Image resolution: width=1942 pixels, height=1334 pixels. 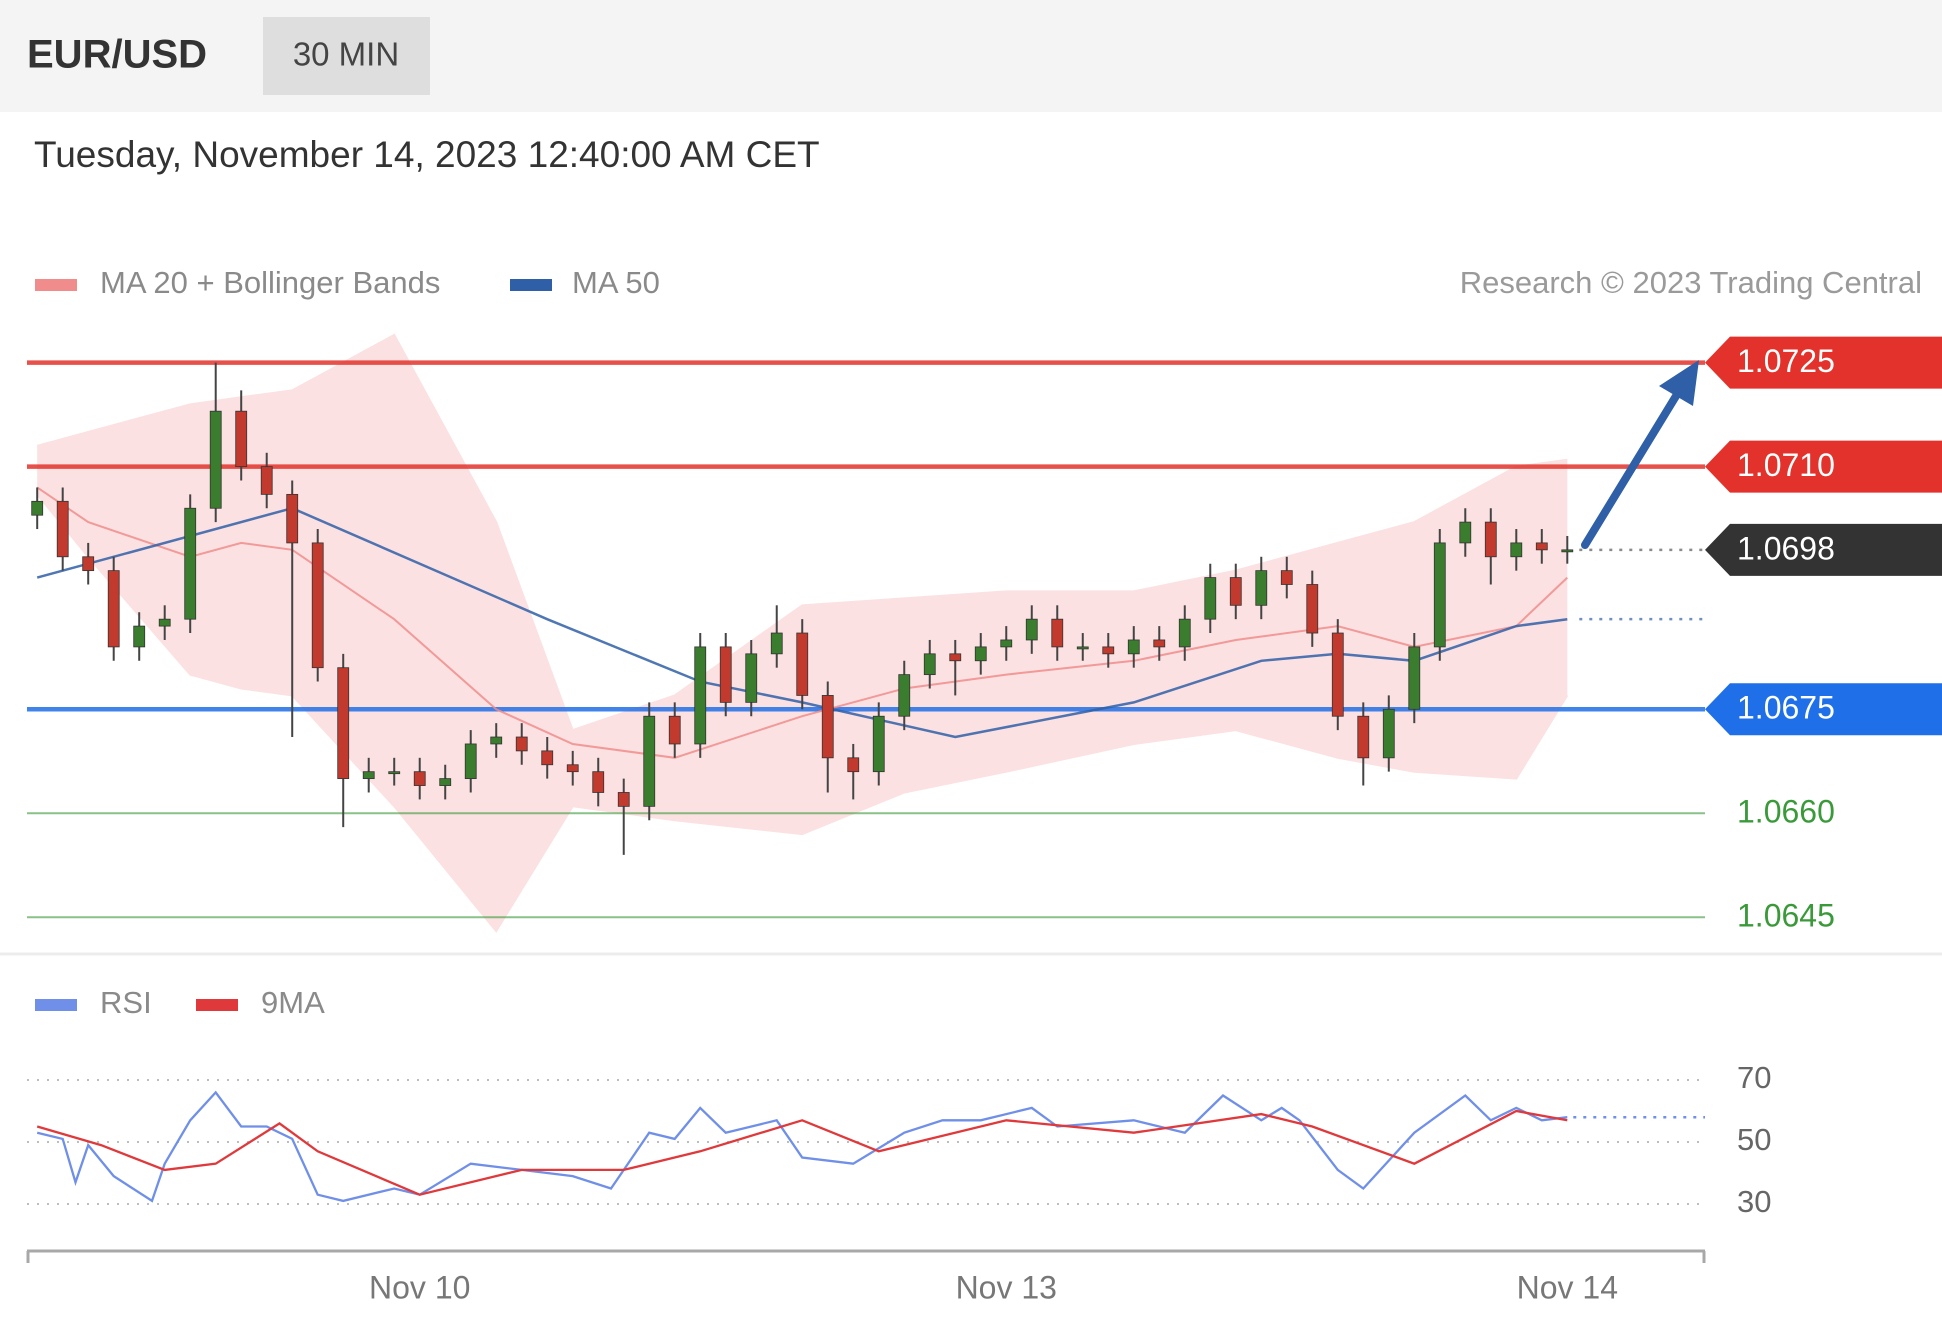 What do you see at coordinates (1754, 1077) in the screenshot?
I see `y-tick-label: 70` at bounding box center [1754, 1077].